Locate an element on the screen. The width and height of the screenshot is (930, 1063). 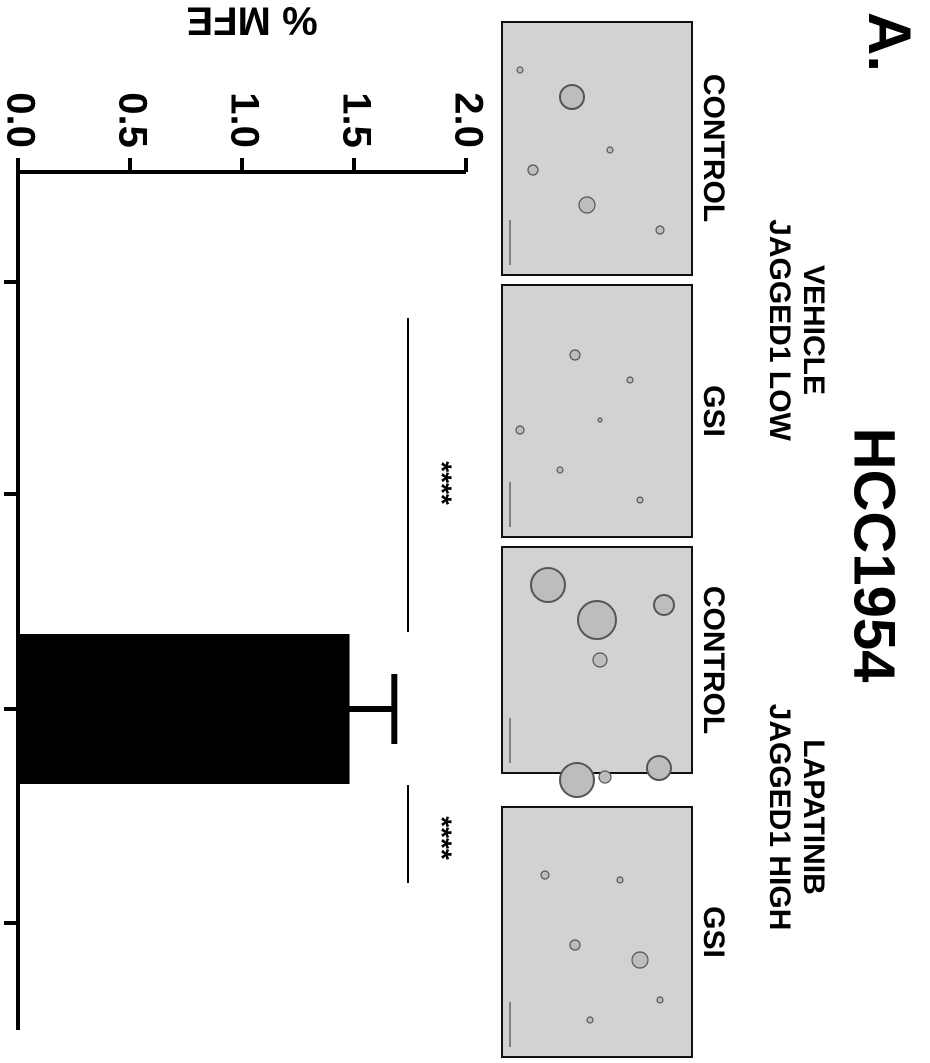
value-axis-ticks: 0.0 0.5 1.0 1.5 2.0 is located at coordinates (245, 132).